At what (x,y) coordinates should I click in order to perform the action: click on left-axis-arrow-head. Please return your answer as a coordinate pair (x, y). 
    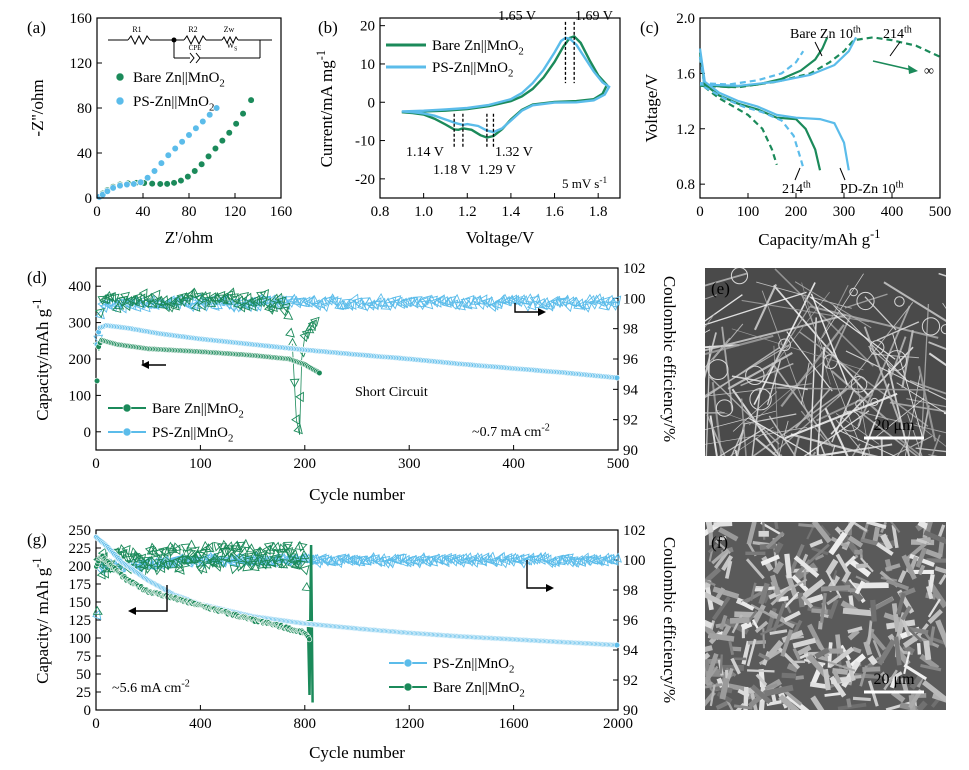
    Looking at the image, I should click on (132, 611).